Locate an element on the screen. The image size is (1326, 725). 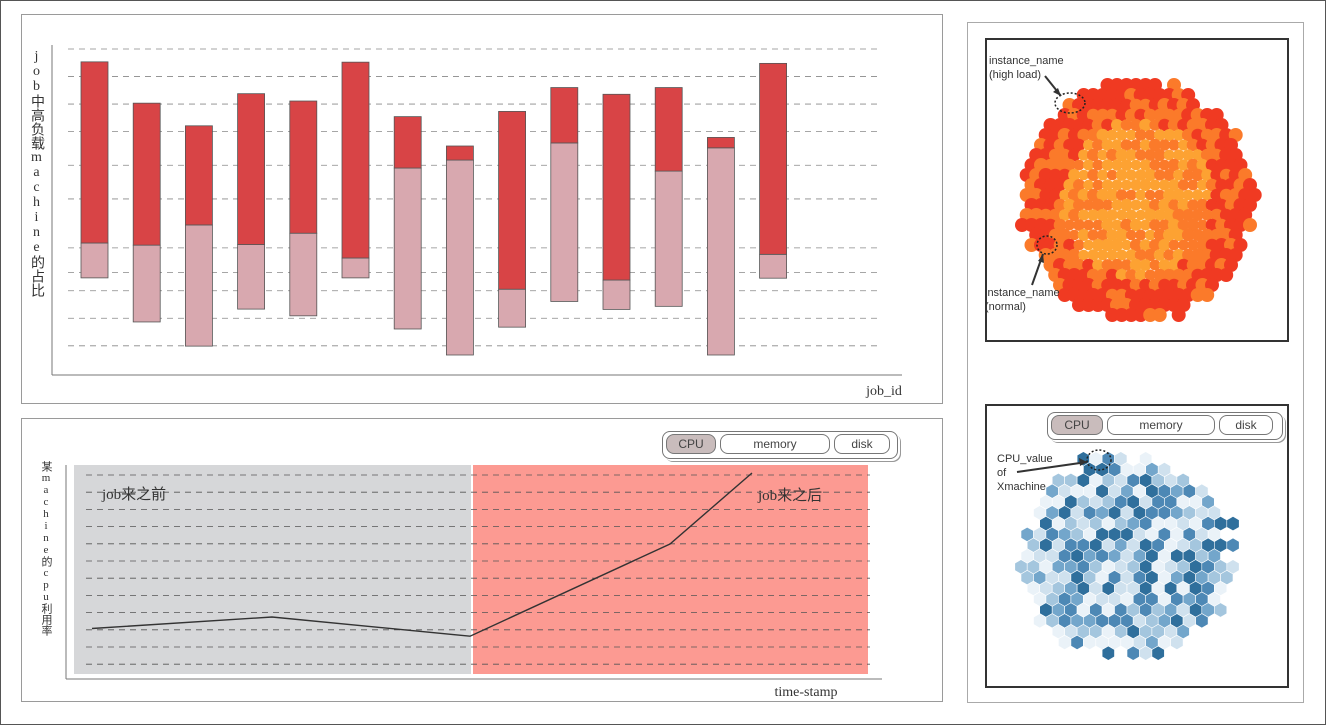
tab-cpu: CPU is located at coordinates (691, 444).